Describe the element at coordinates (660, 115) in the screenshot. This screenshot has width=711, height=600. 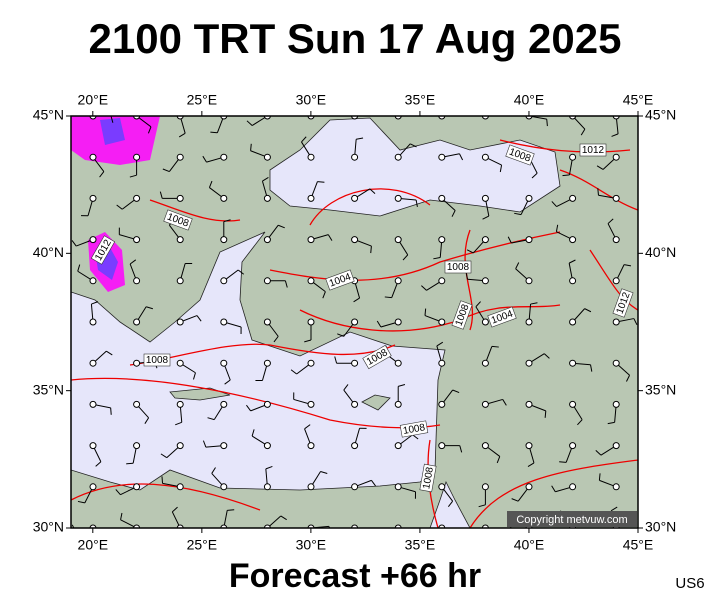
I see `lat-label: 45°N` at that location.